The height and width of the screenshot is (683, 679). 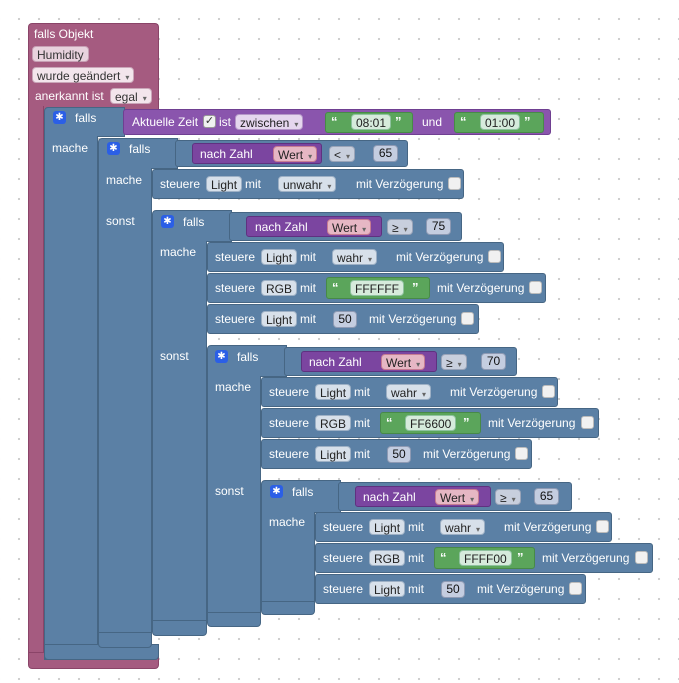 What do you see at coordinates (234, 498) in the screenshot?
I see `if-block-4-spine` at bounding box center [234, 498].